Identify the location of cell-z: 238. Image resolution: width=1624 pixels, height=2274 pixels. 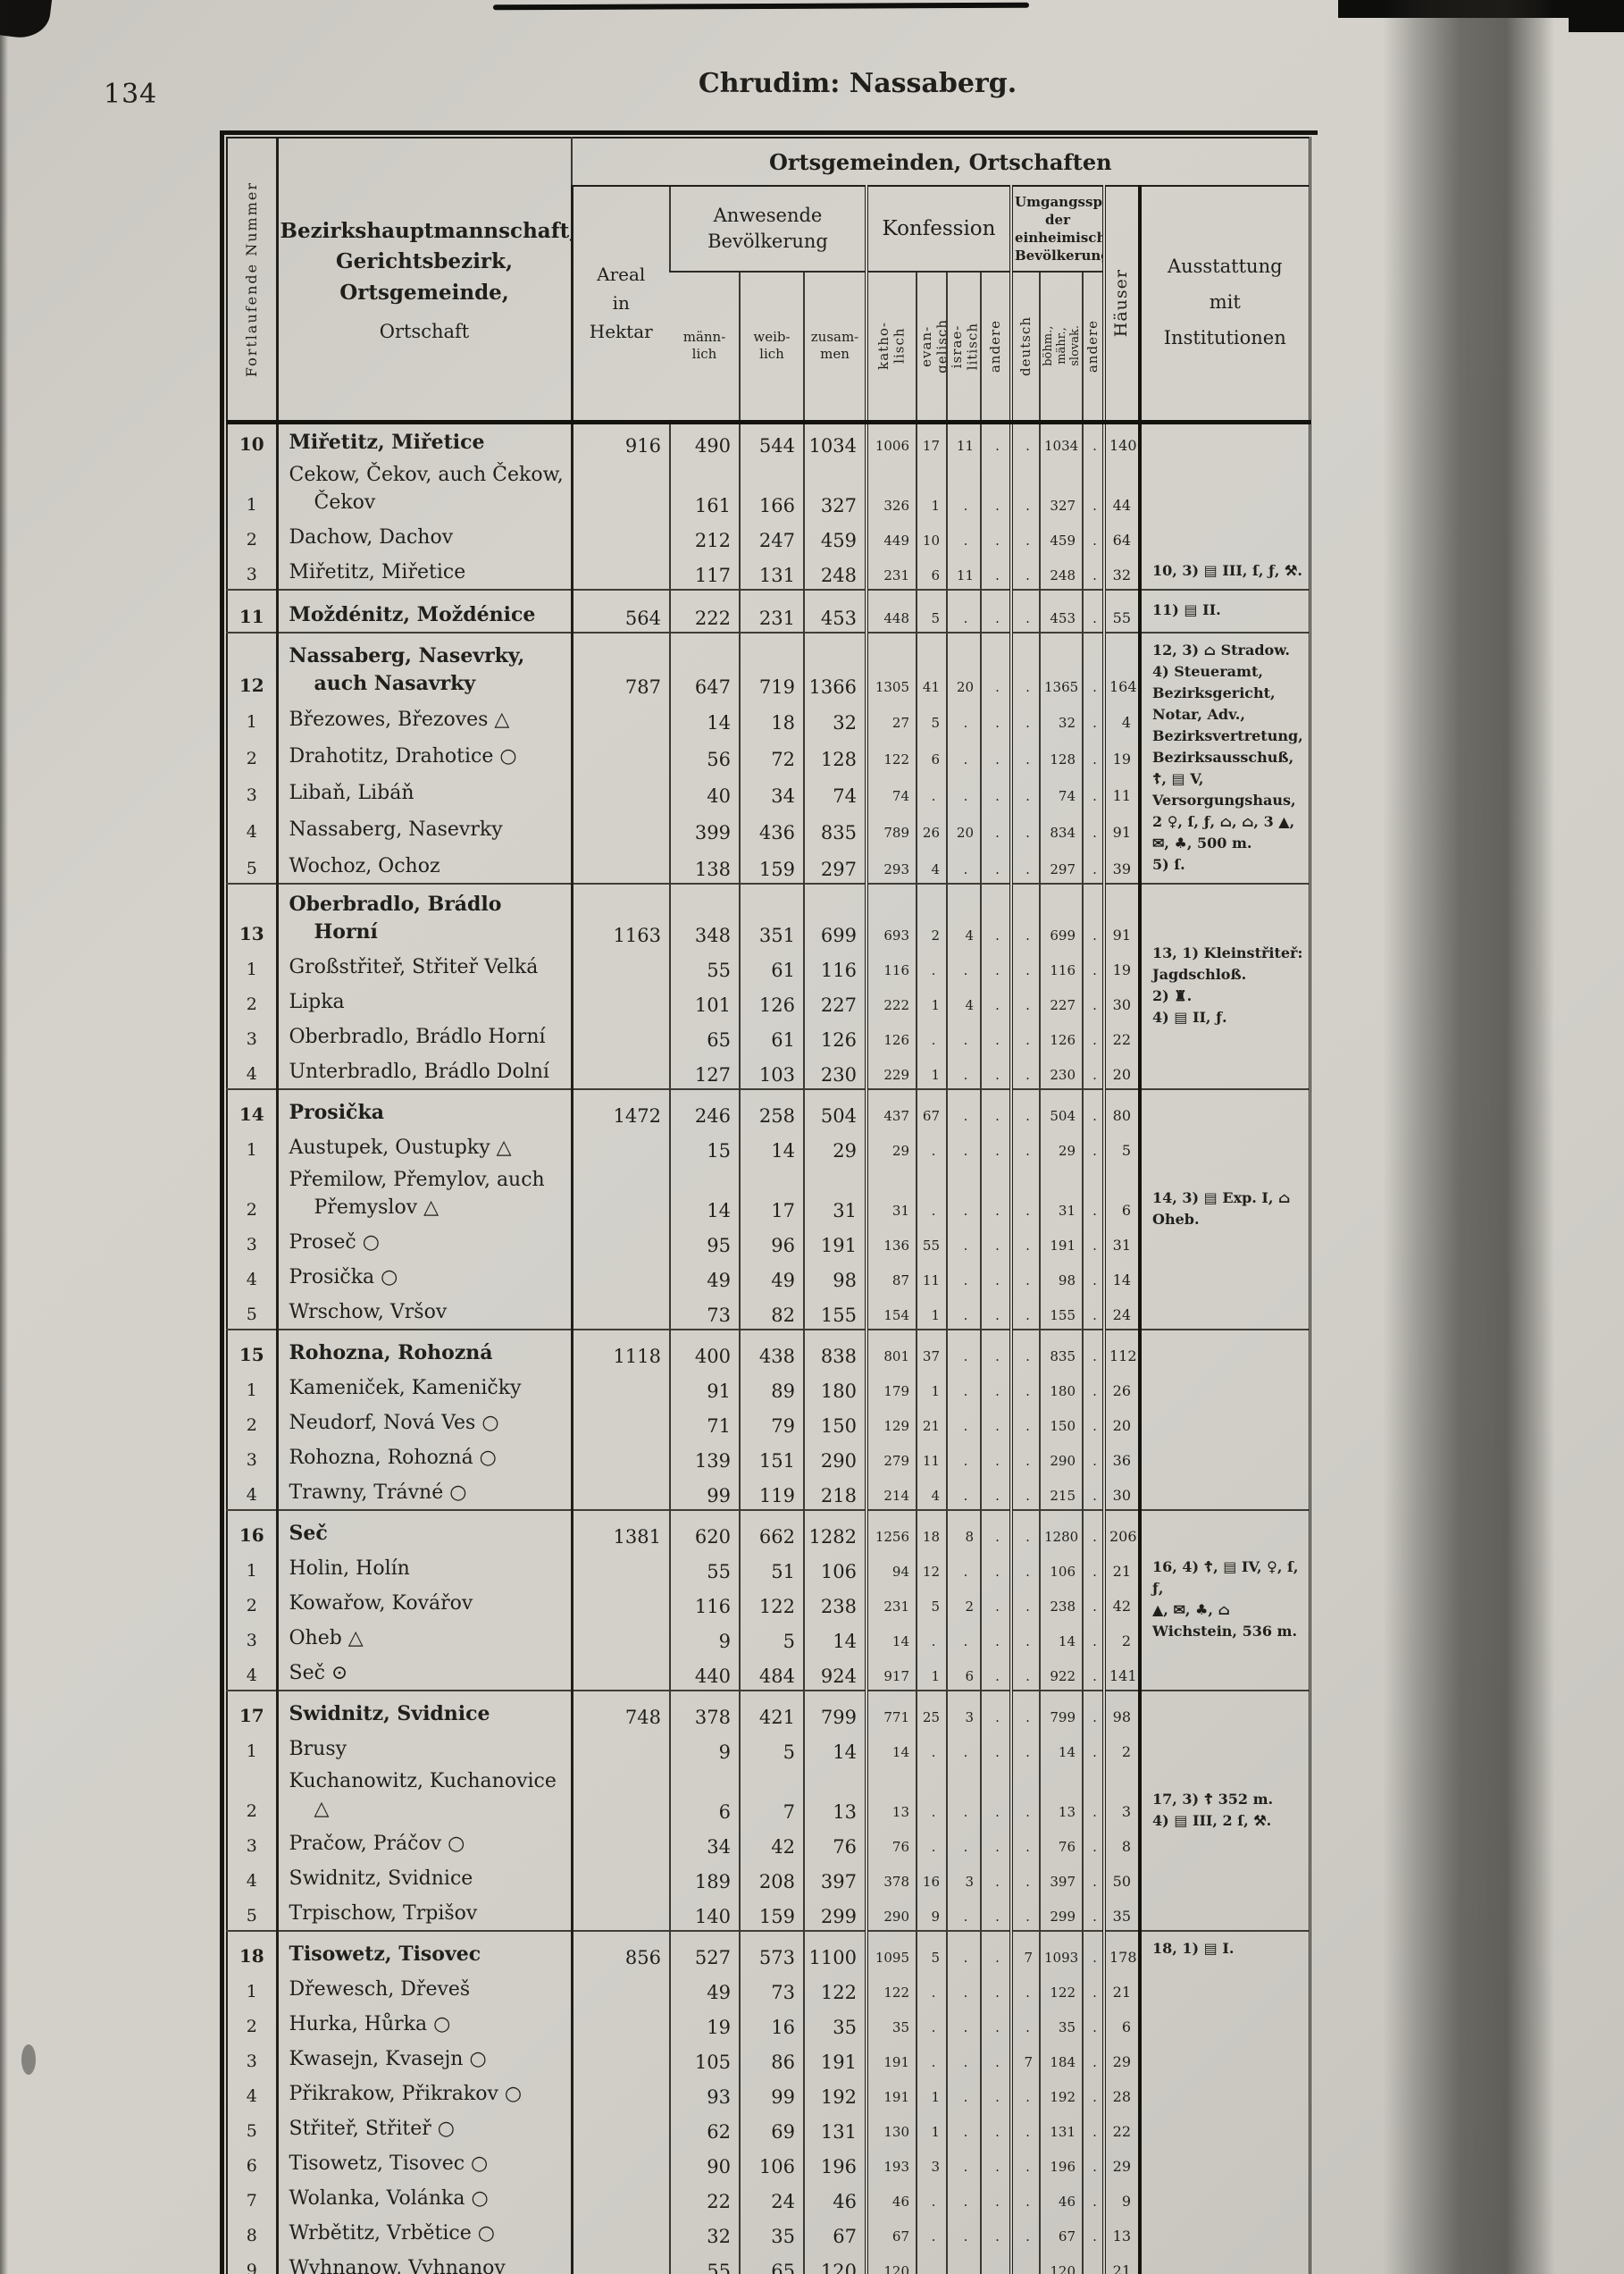
(834, 1602).